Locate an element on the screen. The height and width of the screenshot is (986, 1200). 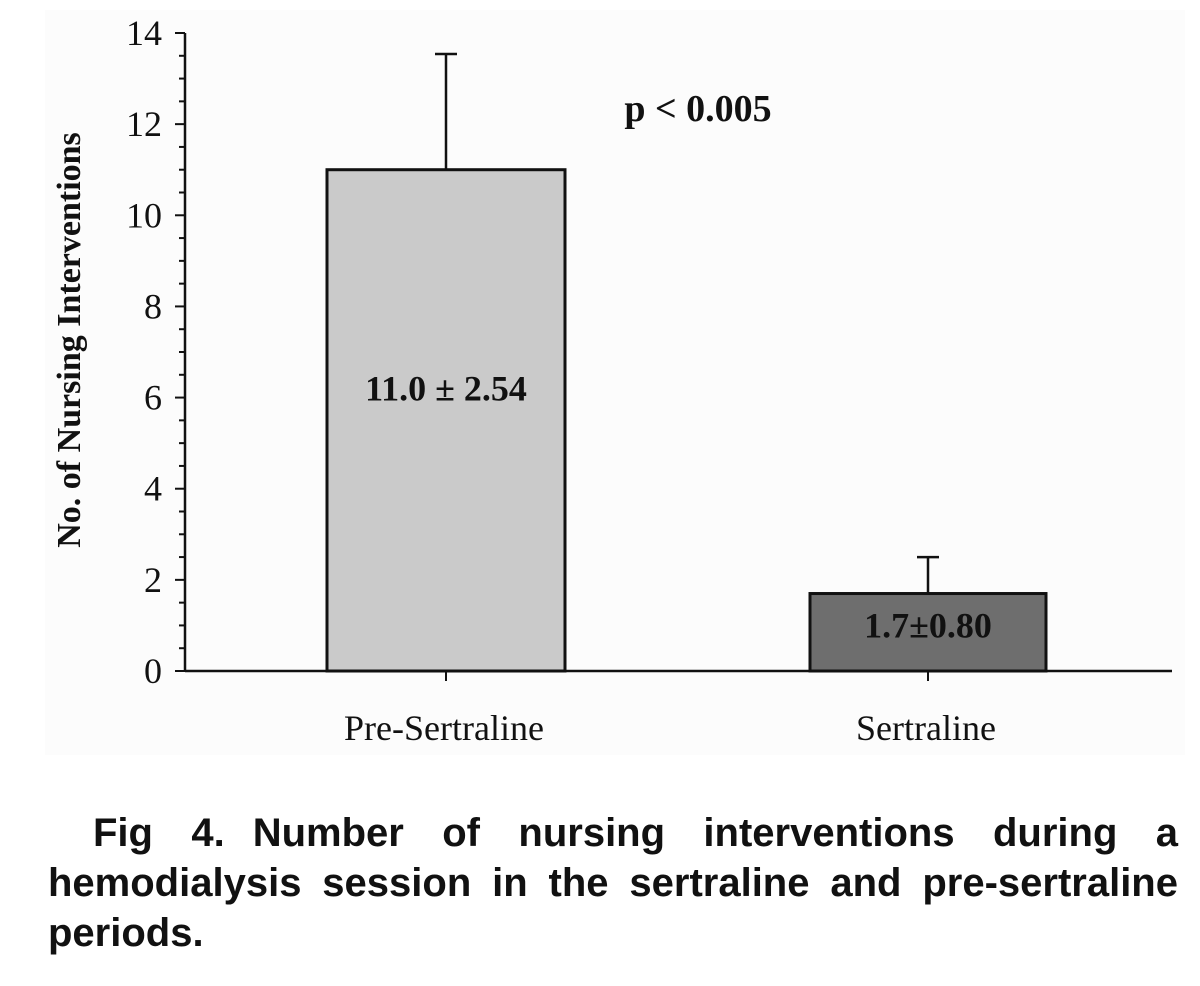
y-tick-label: 10 is located at coordinates (144, 215).